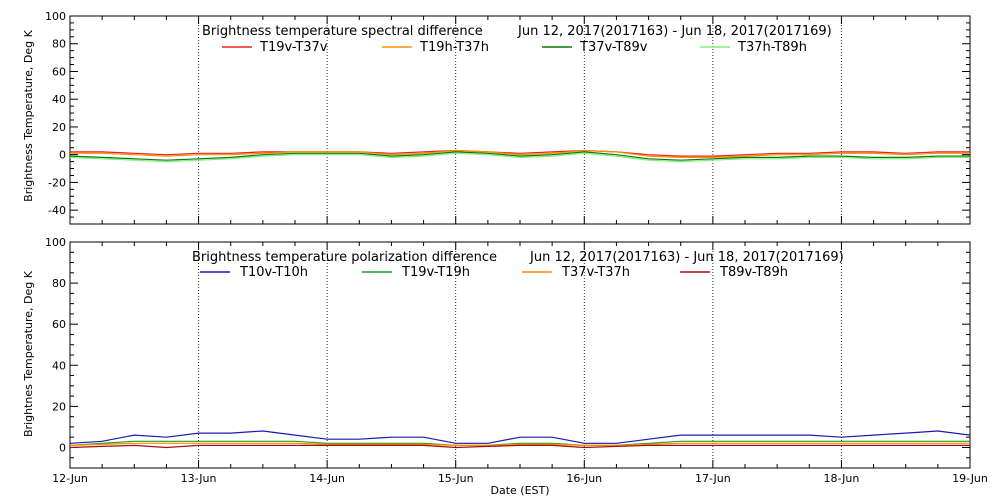 The height and width of the screenshot is (504, 1000). What do you see at coordinates (842, 478) in the screenshot?
I see `x-tick-label: 18-Jun` at bounding box center [842, 478].